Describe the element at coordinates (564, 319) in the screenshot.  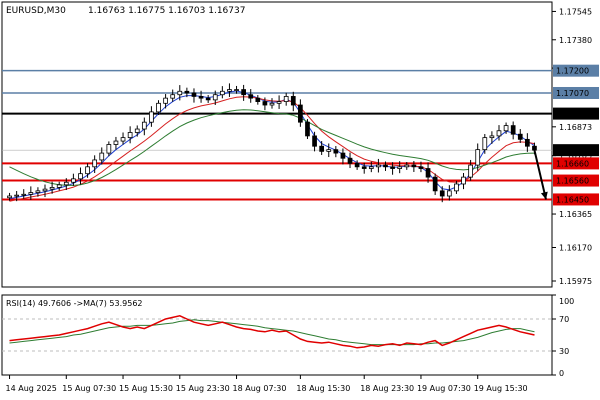
I see `rsi-tick-label-1: 70` at that location.